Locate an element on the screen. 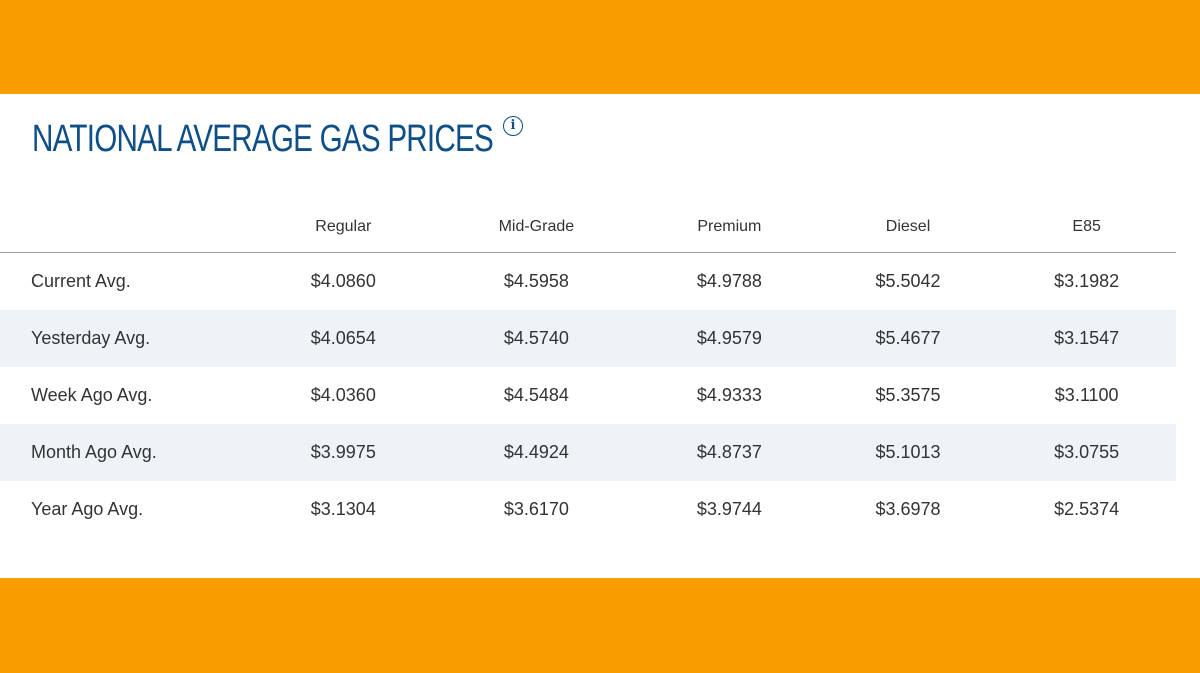  row-label: Year Ago Avg. is located at coordinates (87, 509).